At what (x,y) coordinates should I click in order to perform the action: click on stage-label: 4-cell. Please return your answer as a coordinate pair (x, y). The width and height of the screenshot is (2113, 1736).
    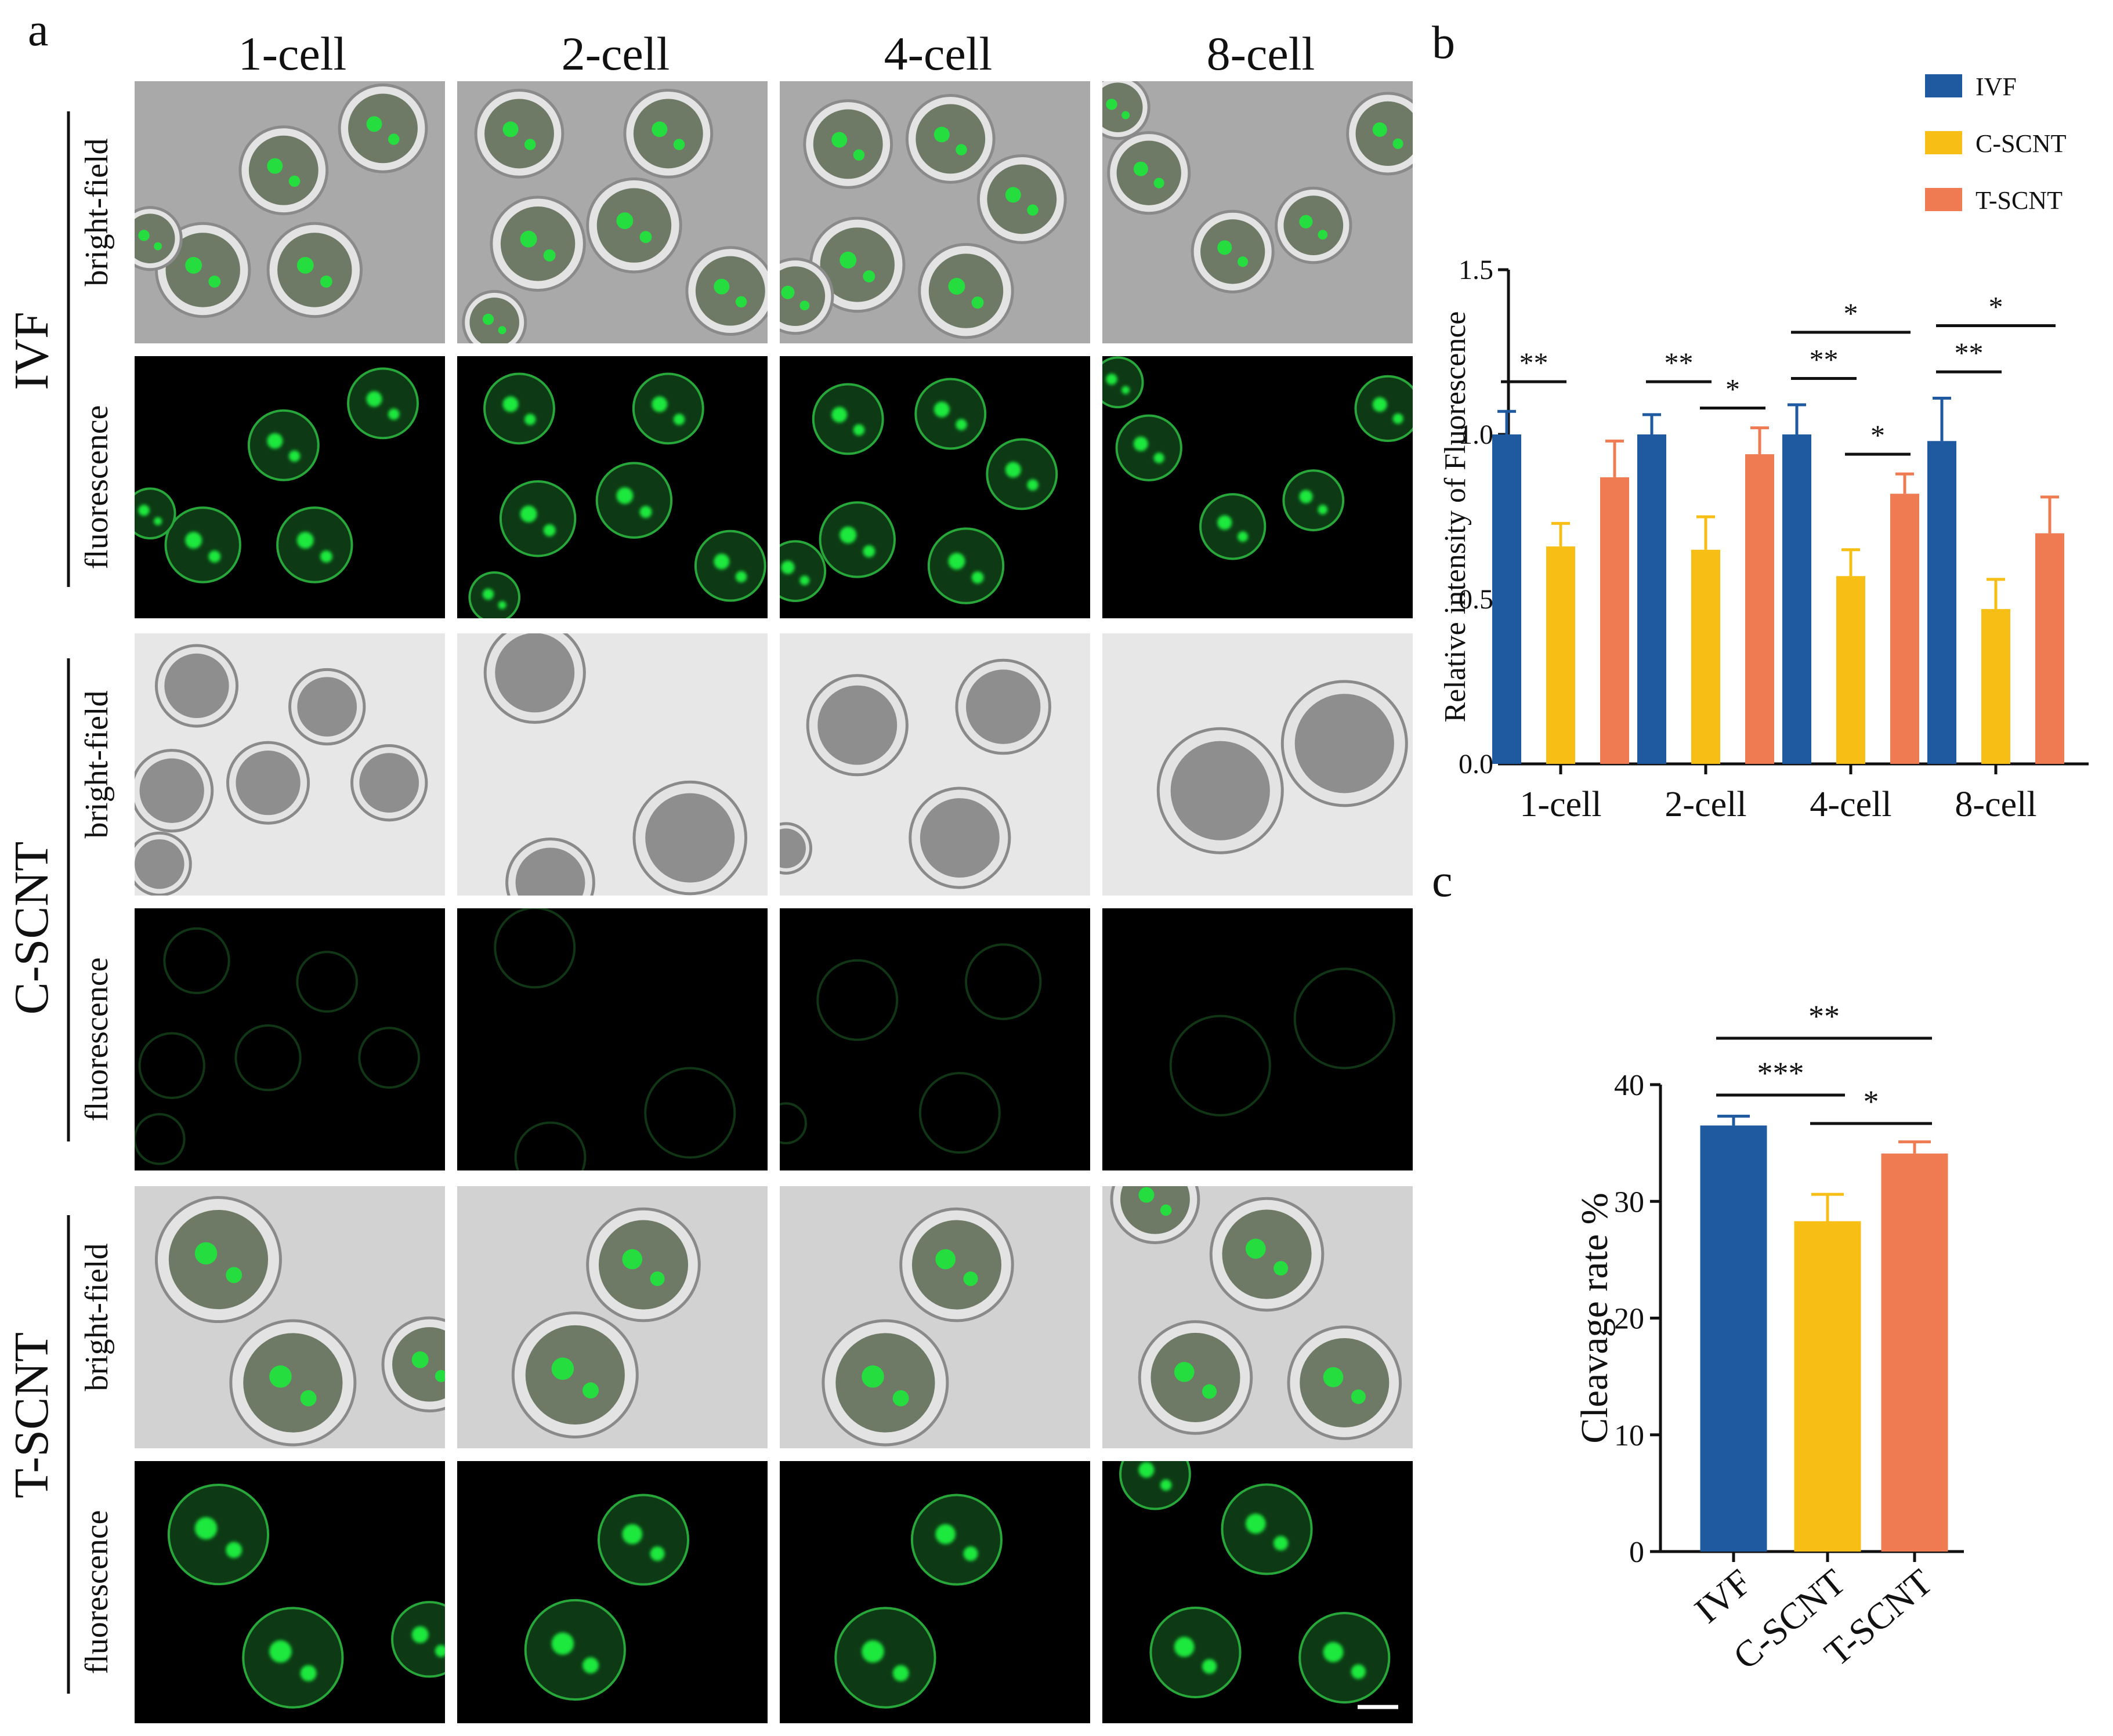
    Looking at the image, I should click on (938, 53).